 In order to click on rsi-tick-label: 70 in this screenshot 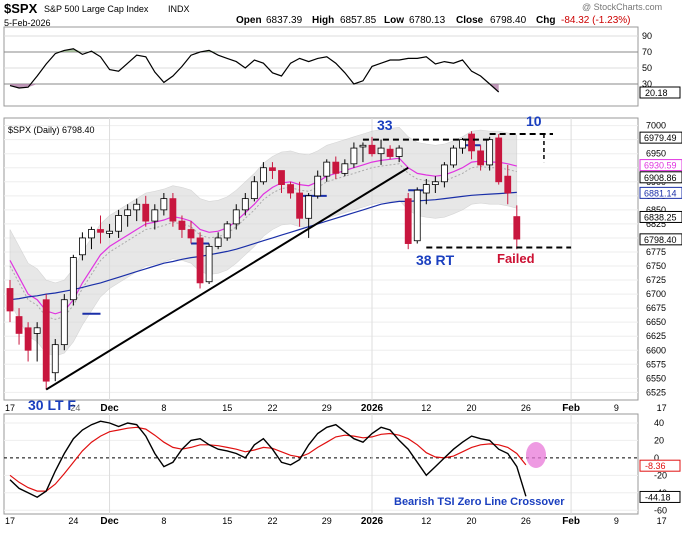, I will do `click(647, 52)`.